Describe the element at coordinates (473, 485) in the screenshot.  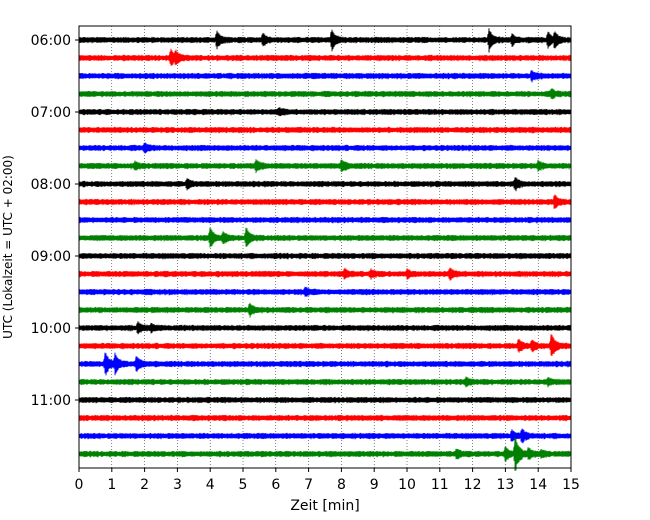
I see `x-tick-label: 12` at that location.